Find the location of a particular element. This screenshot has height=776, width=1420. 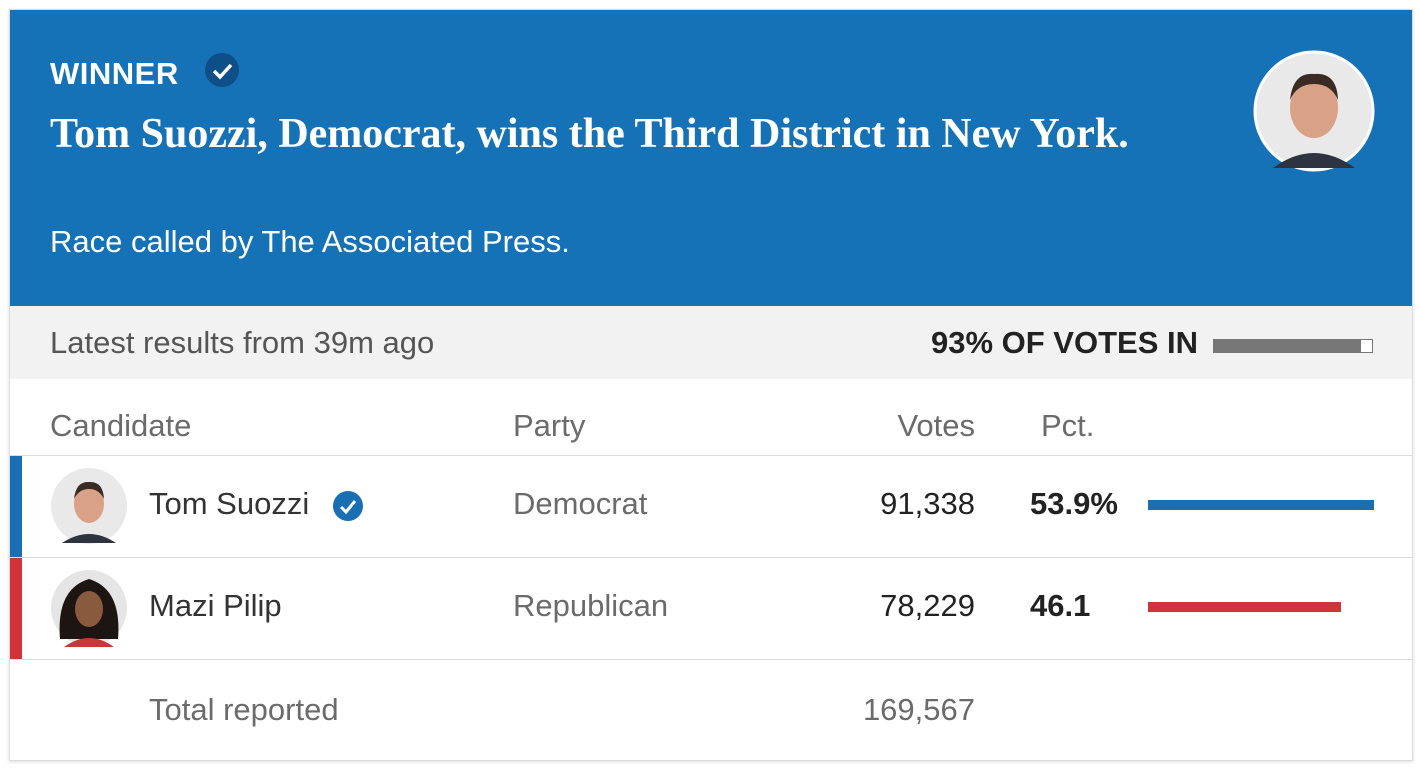

pct: 53.9% is located at coordinates (1074, 503).